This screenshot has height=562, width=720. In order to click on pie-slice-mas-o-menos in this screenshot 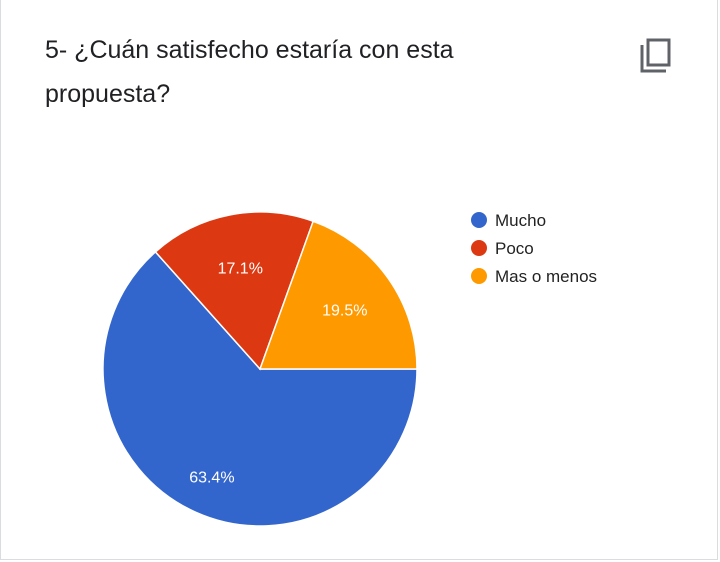, I will do `click(338, 295)`.